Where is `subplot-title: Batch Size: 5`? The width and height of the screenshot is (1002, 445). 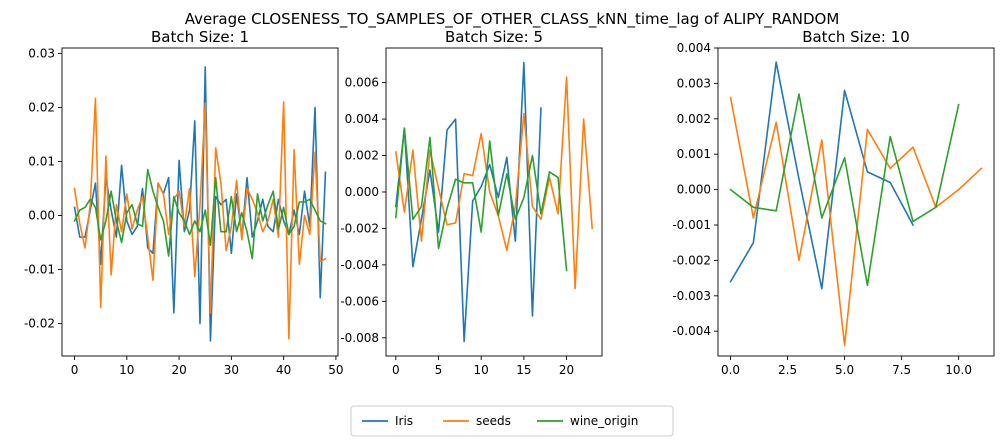
subplot-title: Batch Size: 5 is located at coordinates (494, 37).